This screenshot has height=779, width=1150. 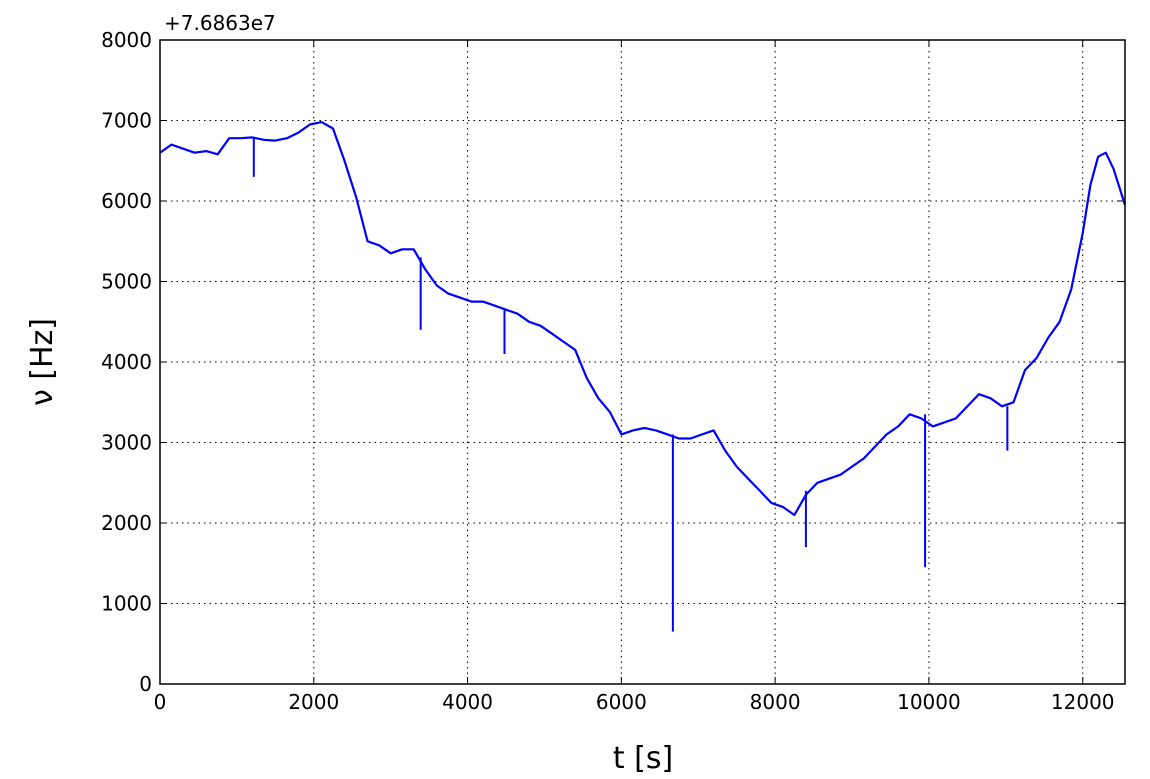 What do you see at coordinates (643, 758) in the screenshot?
I see `x-axis-label: t [s]` at bounding box center [643, 758].